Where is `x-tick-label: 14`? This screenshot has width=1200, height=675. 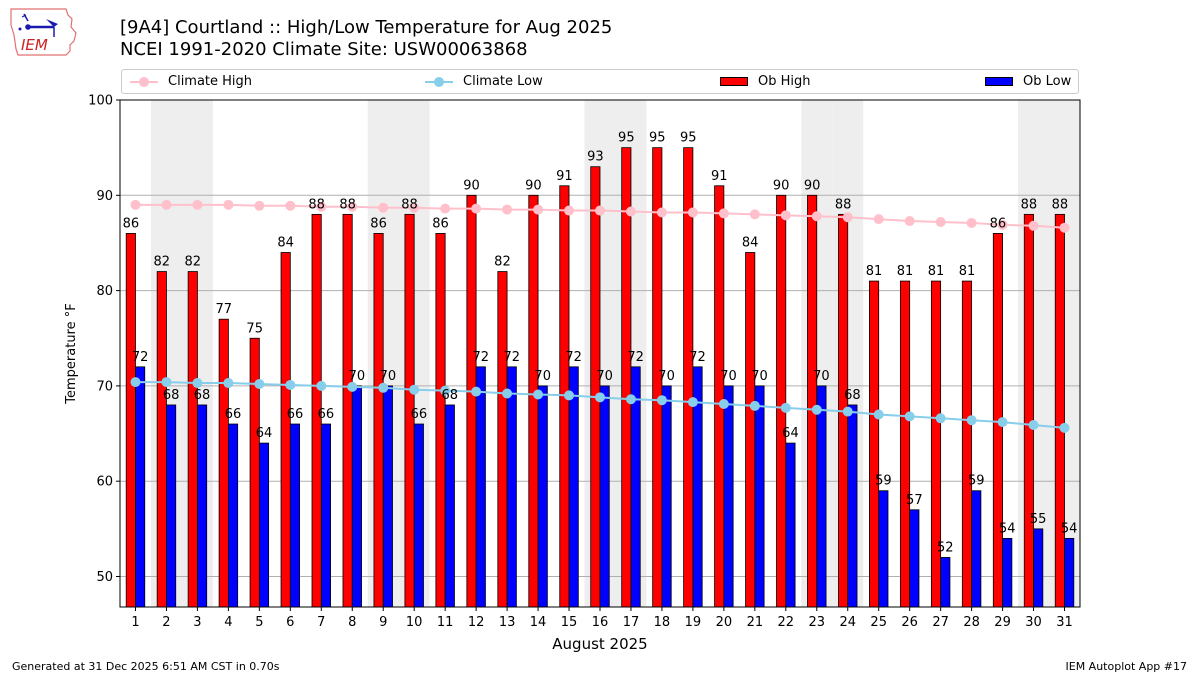
x-tick-label: 14 is located at coordinates (538, 622).